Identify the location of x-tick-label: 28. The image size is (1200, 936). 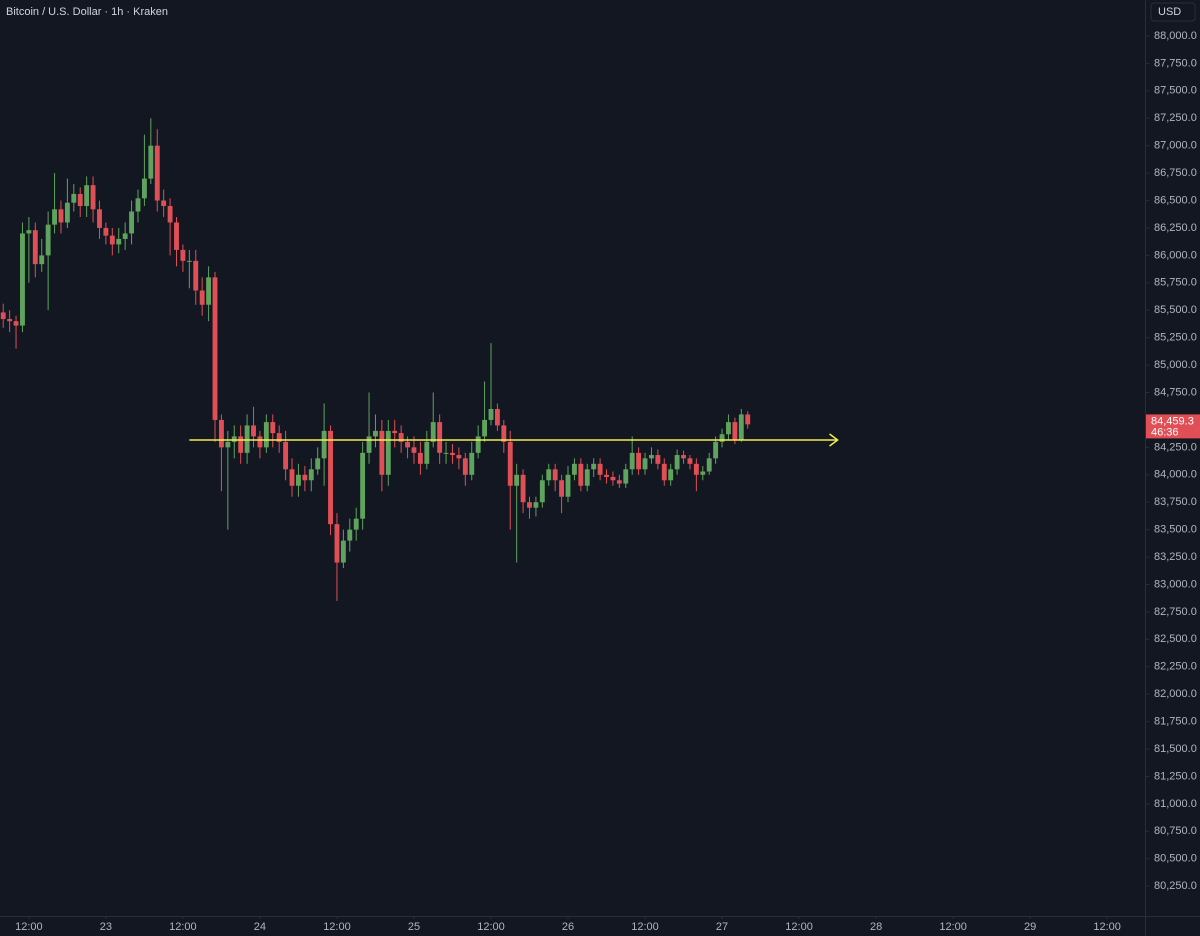
(876, 927).